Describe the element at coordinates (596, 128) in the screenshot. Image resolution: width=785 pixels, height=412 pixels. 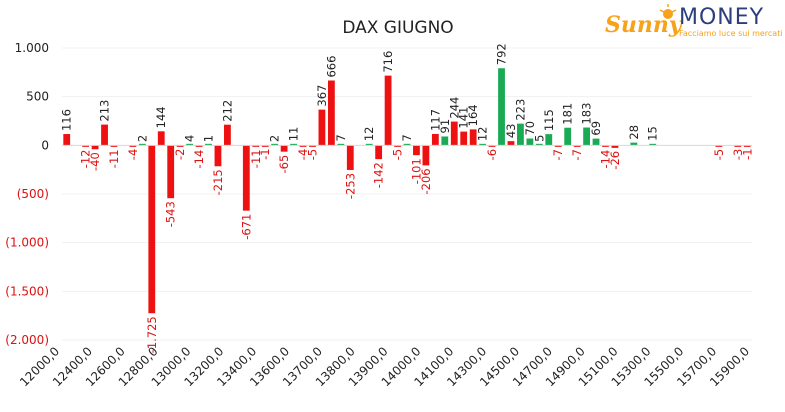
I see `data-label: 69` at that location.